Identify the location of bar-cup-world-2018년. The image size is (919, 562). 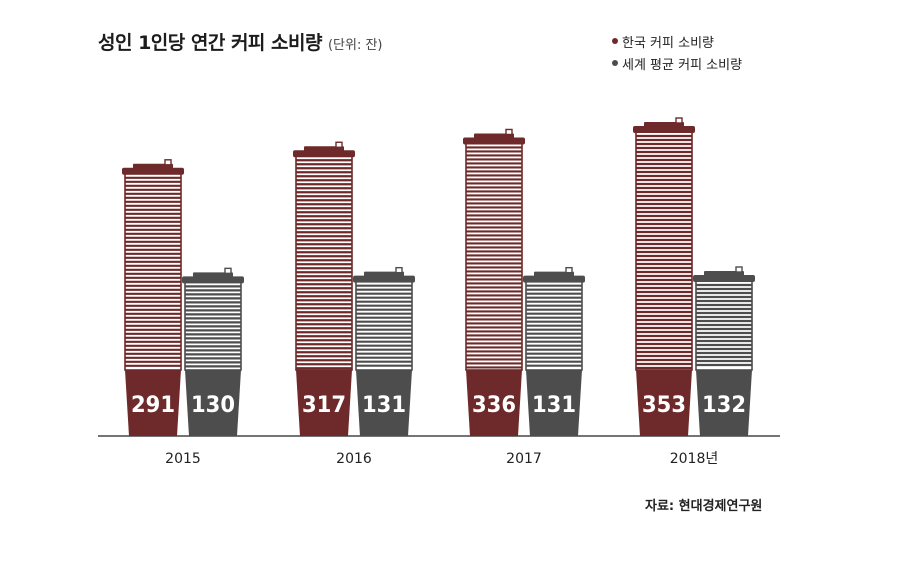
(724, 403).